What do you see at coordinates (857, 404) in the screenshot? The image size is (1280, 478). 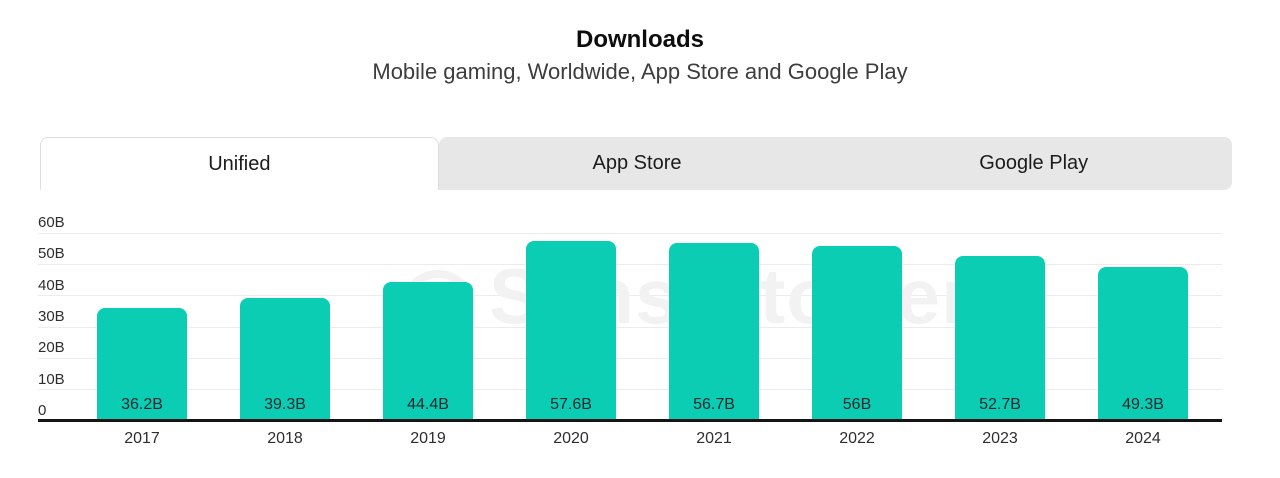 I see `bar-value-label: 56B` at bounding box center [857, 404].